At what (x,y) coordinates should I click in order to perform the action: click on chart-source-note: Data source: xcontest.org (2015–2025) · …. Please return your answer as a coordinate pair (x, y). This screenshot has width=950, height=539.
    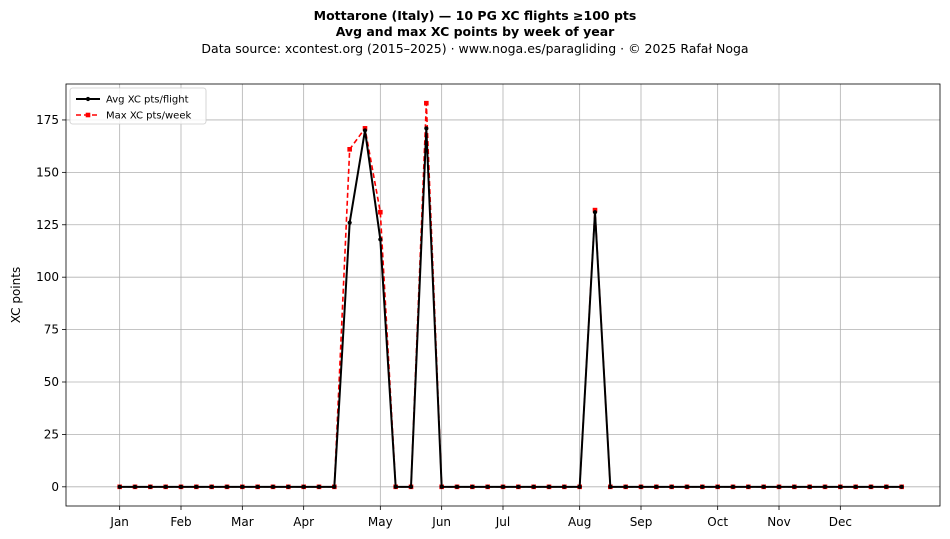
    Looking at the image, I should click on (475, 48).